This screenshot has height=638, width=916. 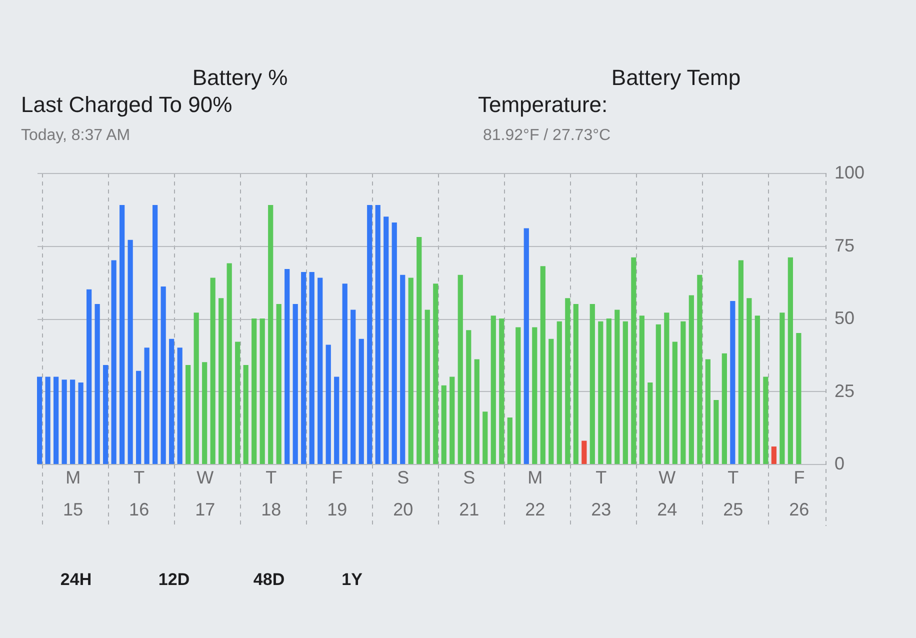 I want to click on x-tick-label: M 15, so click(x=73, y=494).